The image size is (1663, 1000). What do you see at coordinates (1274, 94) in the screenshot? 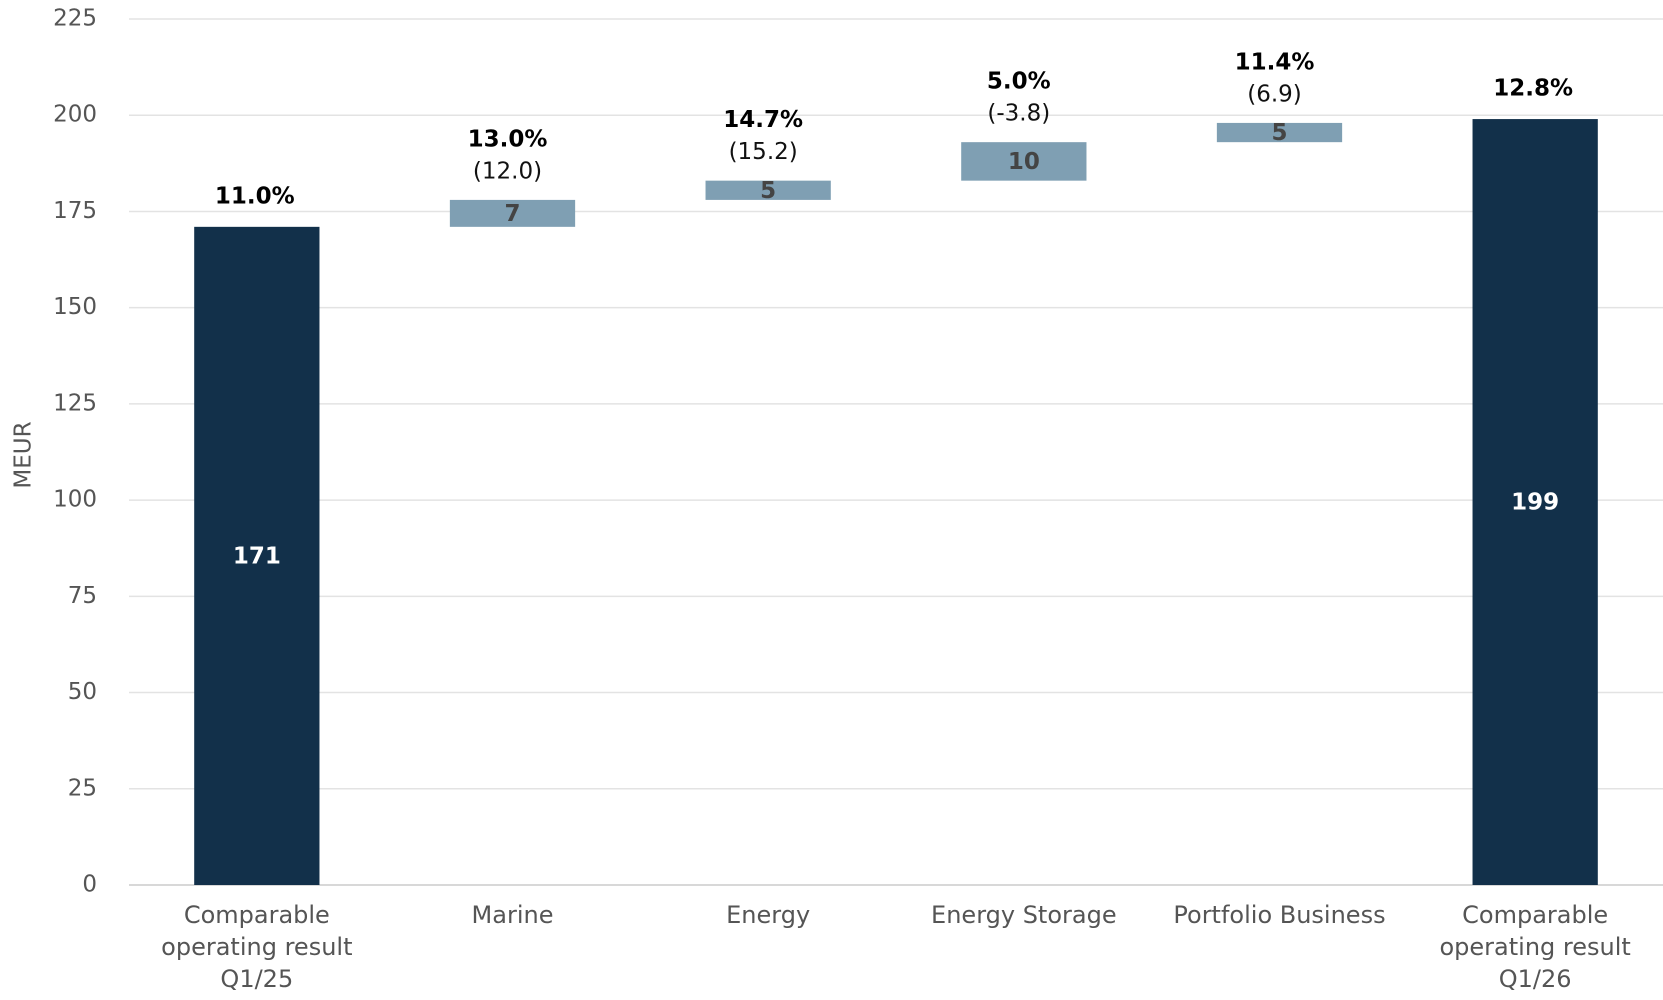
I see `change-label: (6.9)` at bounding box center [1274, 94].